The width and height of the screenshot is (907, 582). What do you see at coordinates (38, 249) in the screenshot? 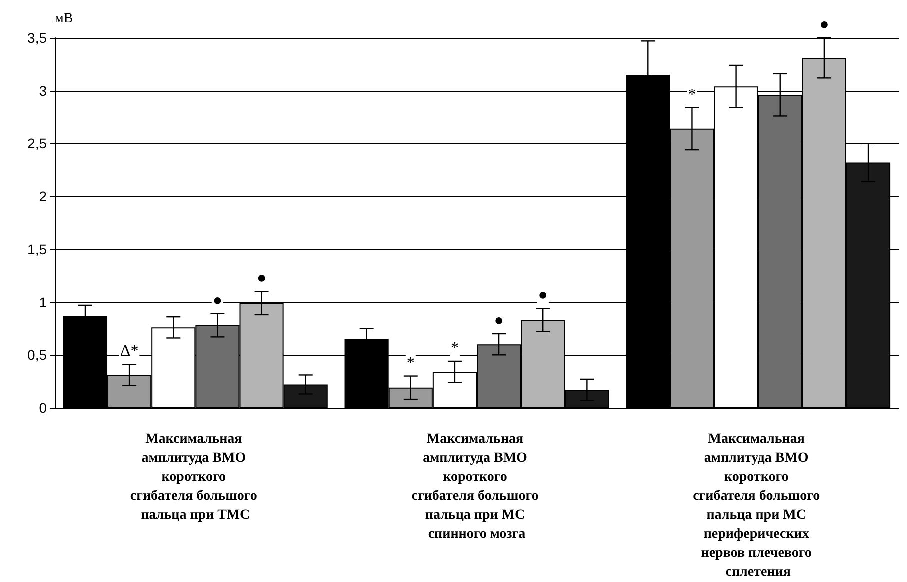
I see `y-tick-label: 1,5` at bounding box center [38, 249].